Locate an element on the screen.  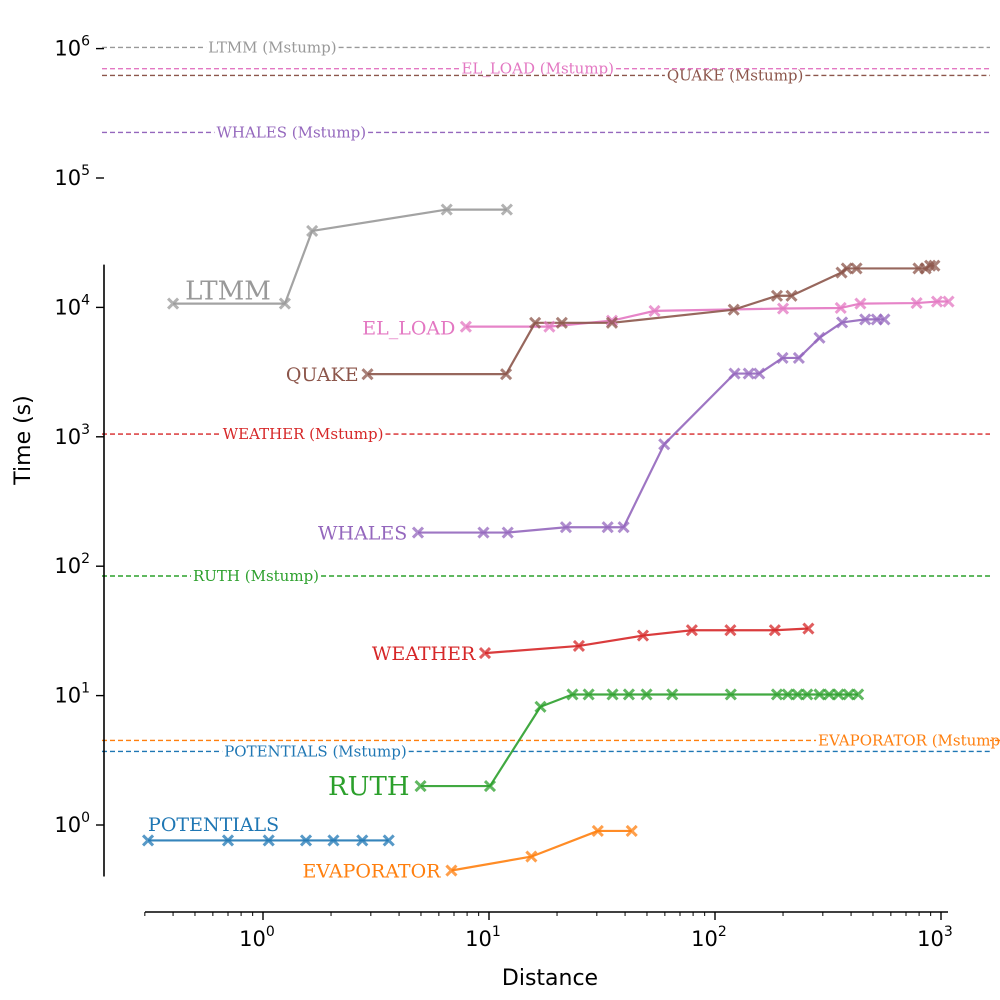
y-tick-label: 103 is located at coordinates (72, 435).